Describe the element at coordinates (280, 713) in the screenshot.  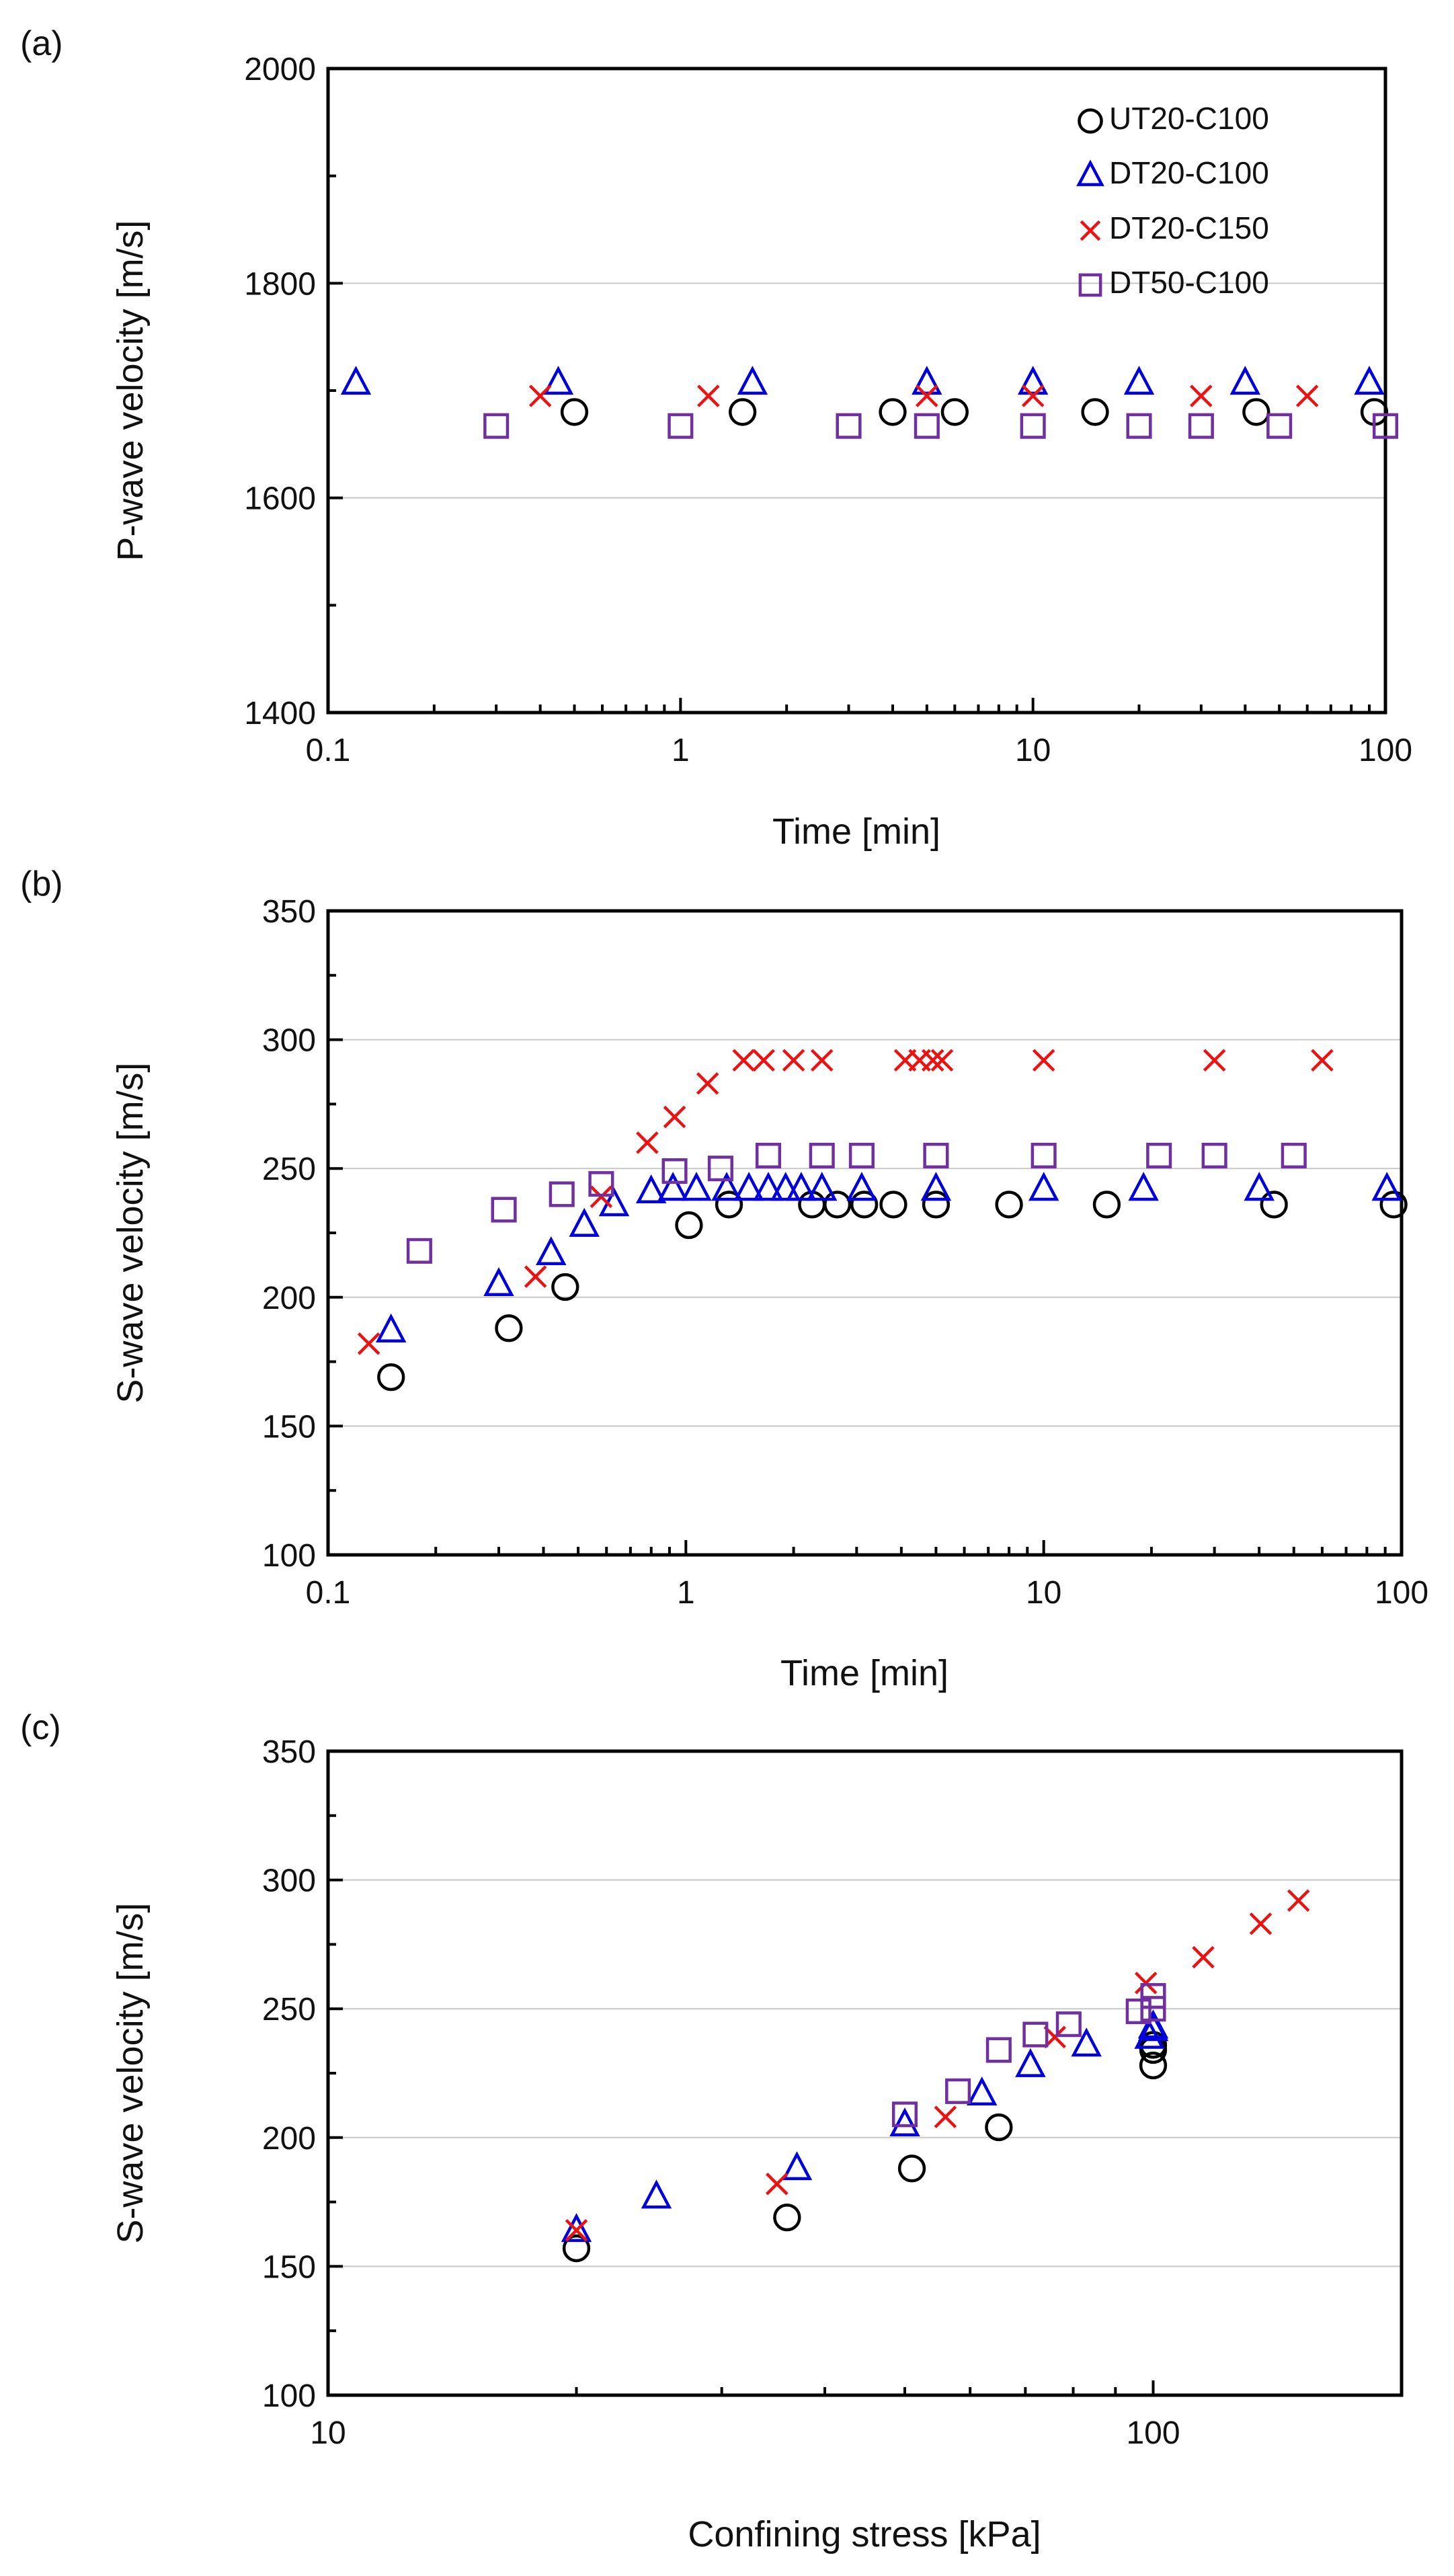
I see `y-tick-label: 1400` at that location.